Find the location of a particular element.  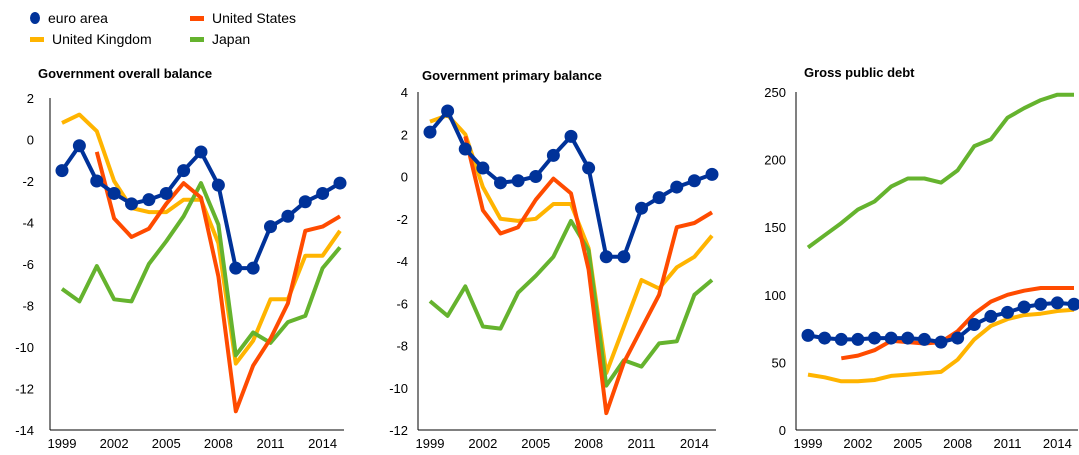

y-tick-label: -10 is located at coordinates (24, 347).